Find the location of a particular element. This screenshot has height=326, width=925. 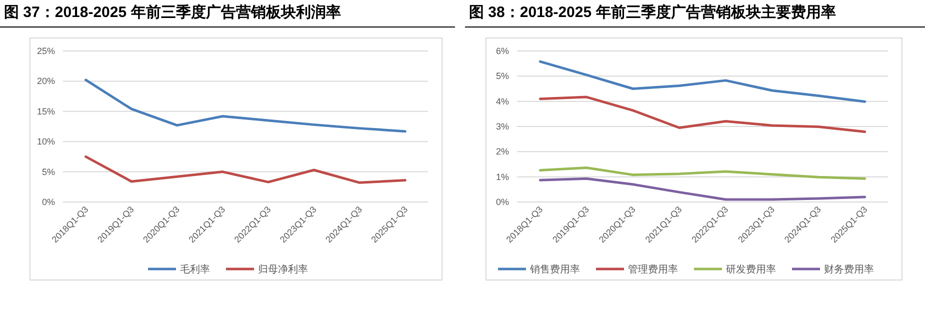

y-tick-label: 10% is located at coordinates (45, 141).